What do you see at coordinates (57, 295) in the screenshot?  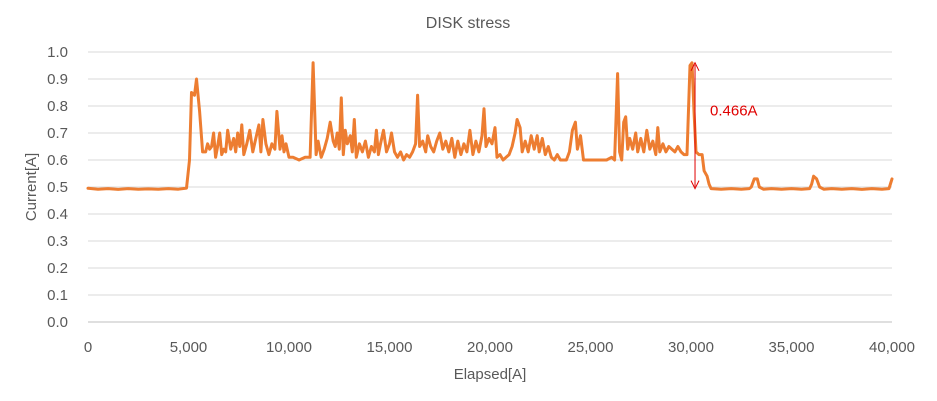 I see `y-tick-label: 0.1` at bounding box center [57, 295].